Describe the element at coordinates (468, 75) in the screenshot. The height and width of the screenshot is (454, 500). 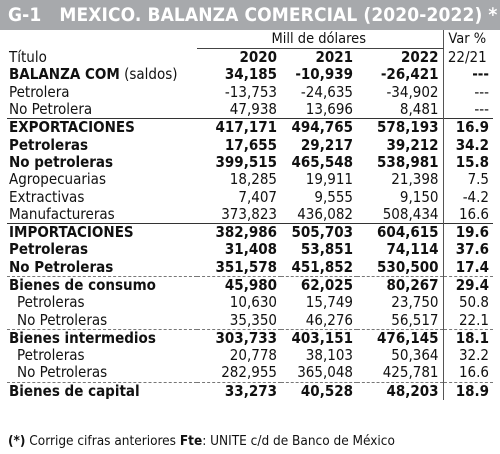
I see `var-cell: ---` at that location.